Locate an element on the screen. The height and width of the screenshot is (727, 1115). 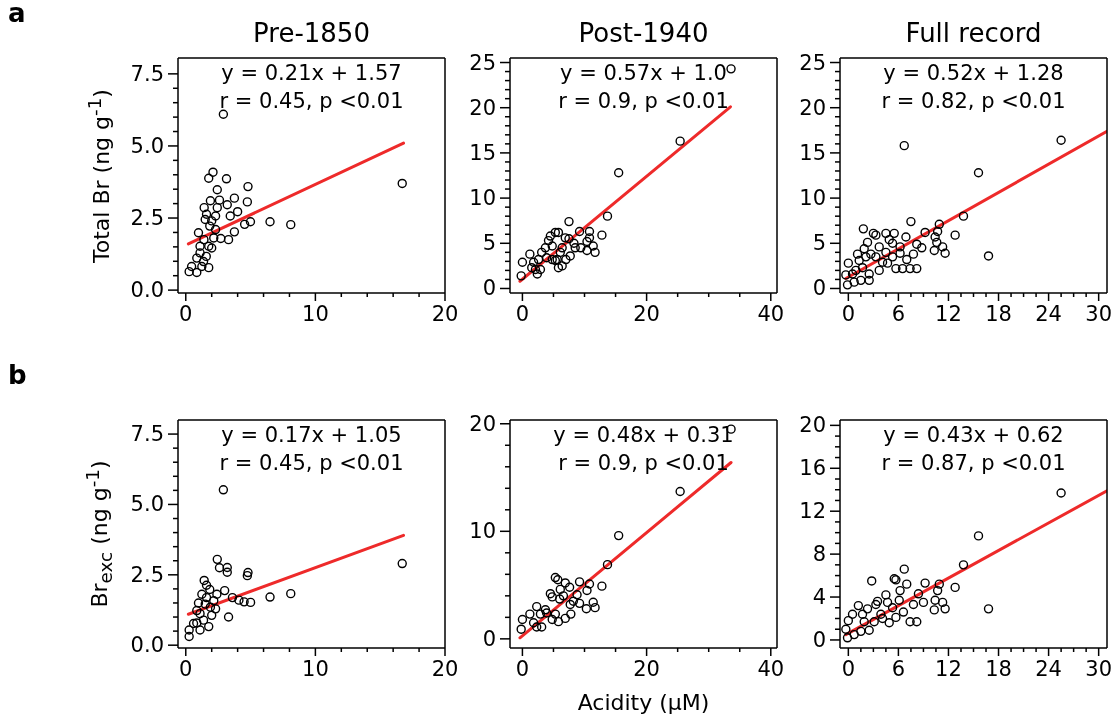
annotation: y = 0.17x + 1.05 is located at coordinates (311, 435).